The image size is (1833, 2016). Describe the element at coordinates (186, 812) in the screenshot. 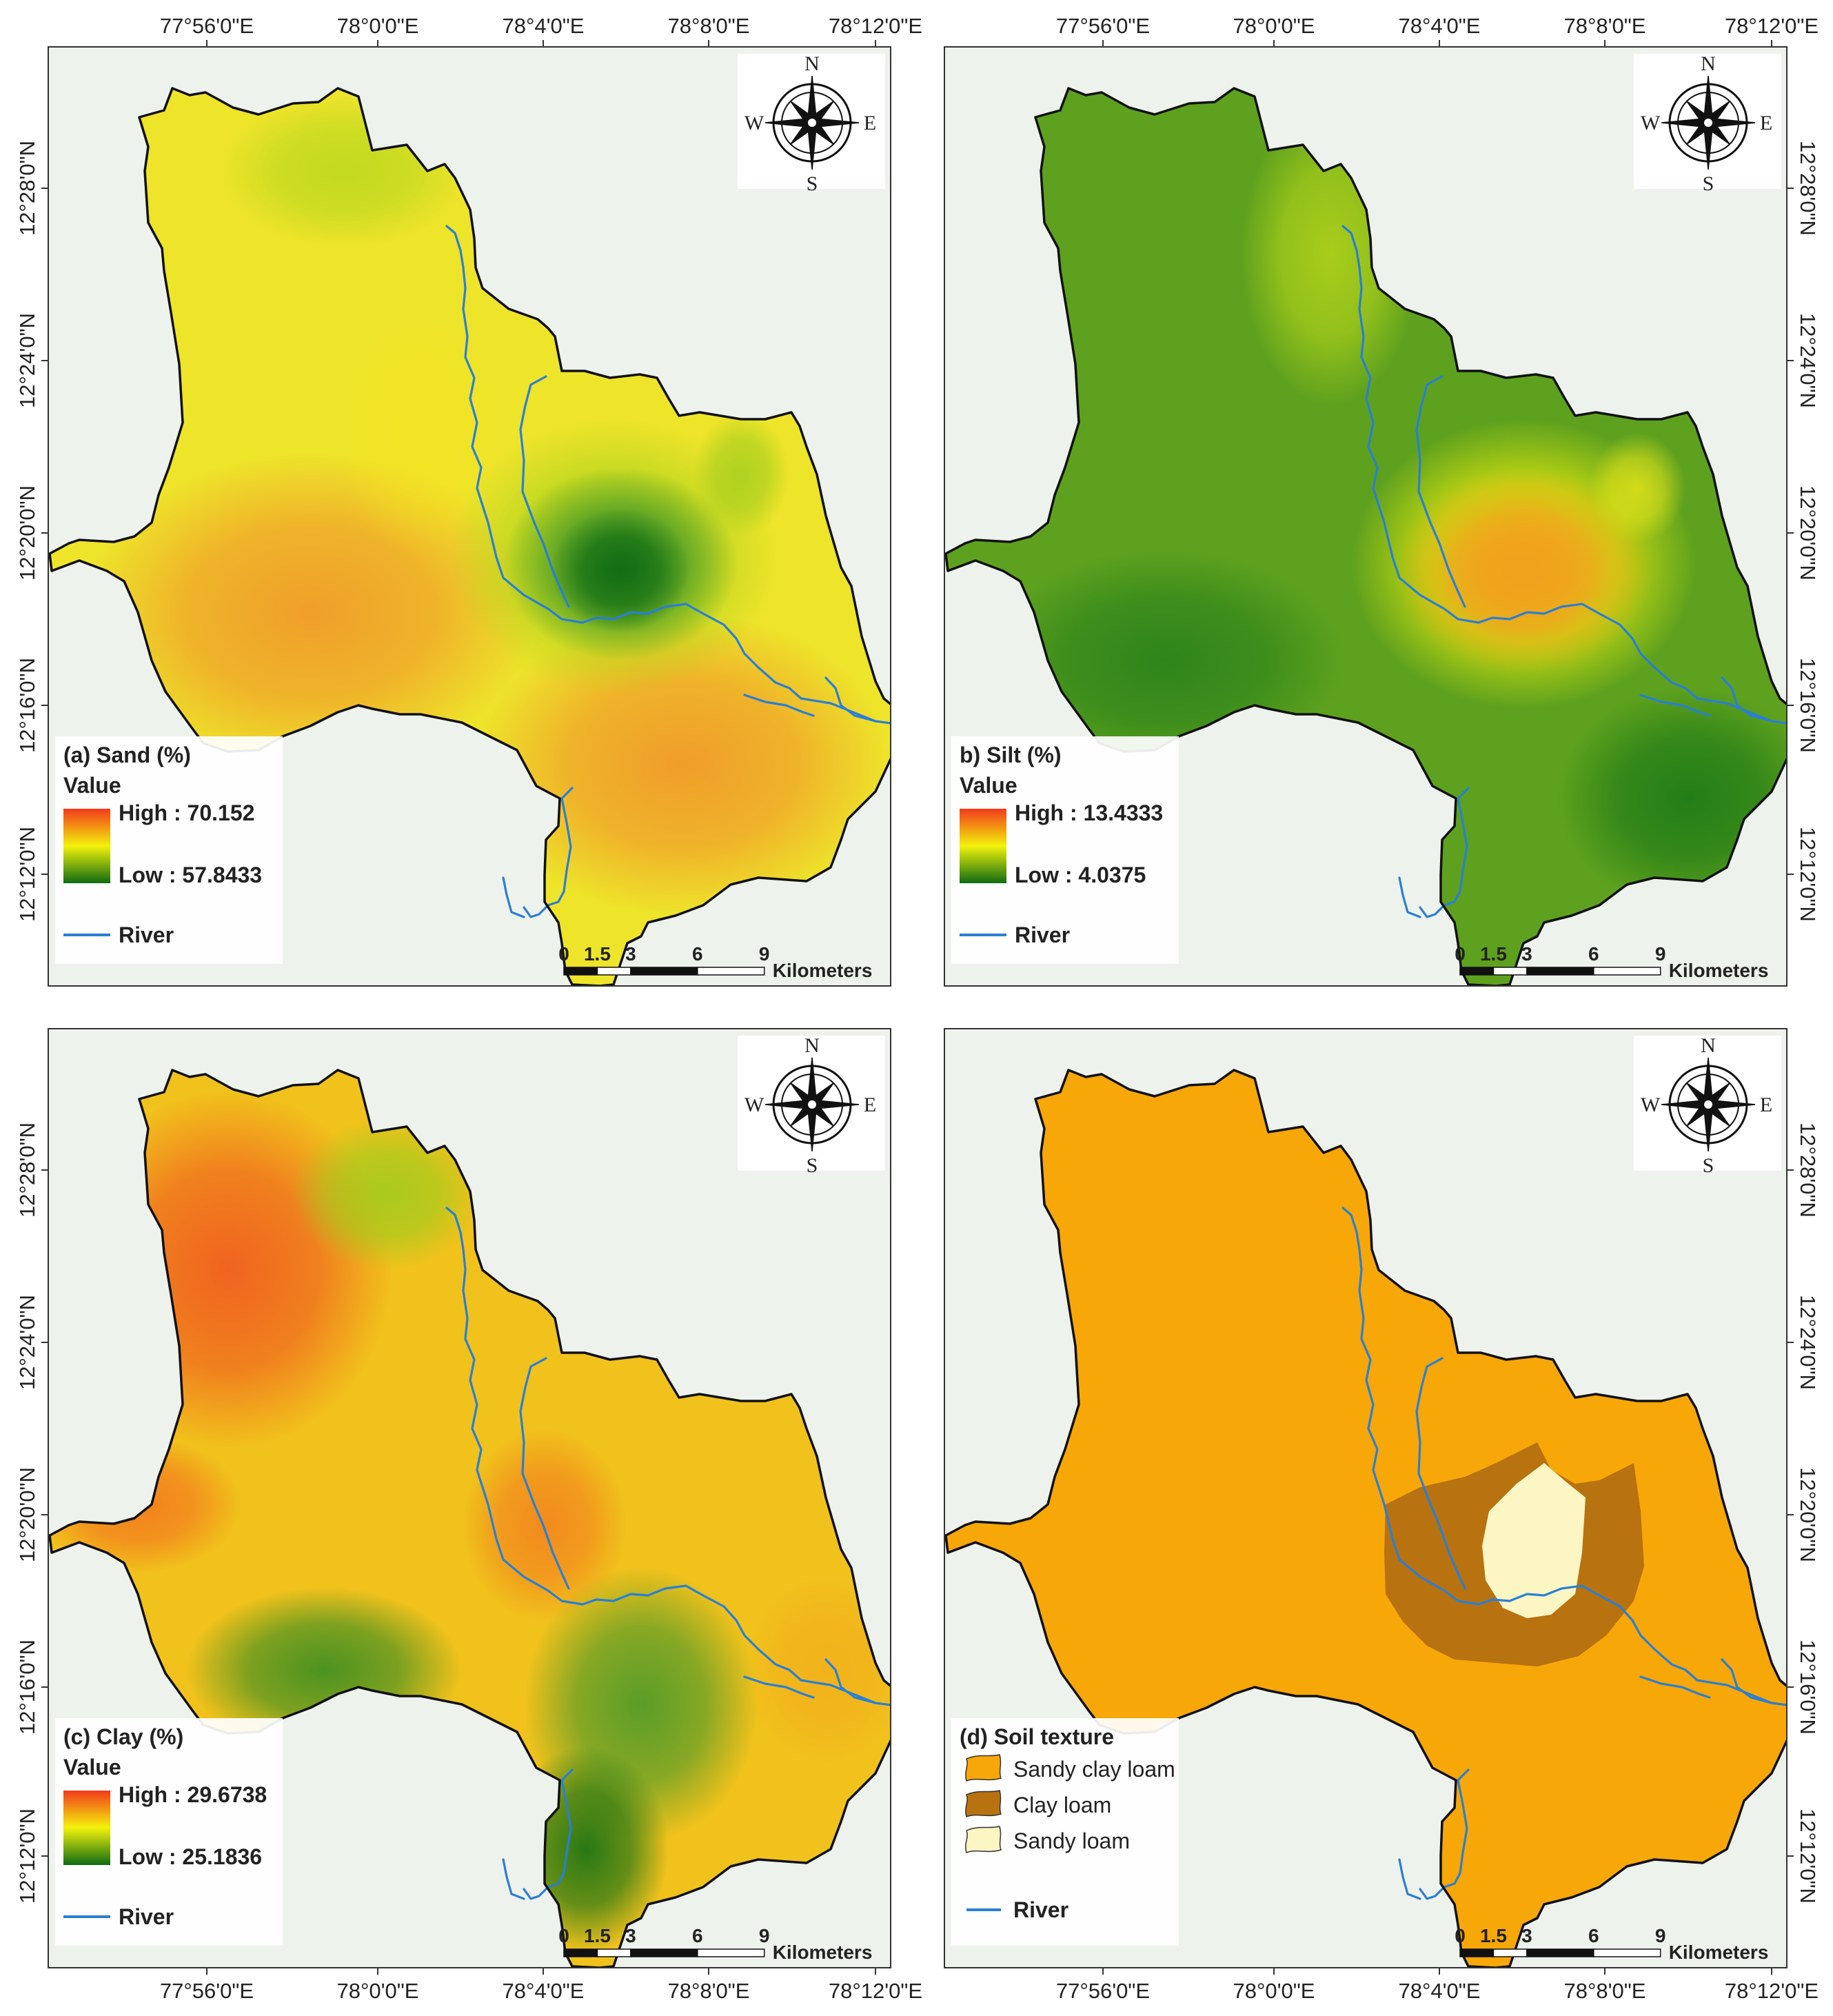

I see `legend-high-value: High : 70.152` at that location.